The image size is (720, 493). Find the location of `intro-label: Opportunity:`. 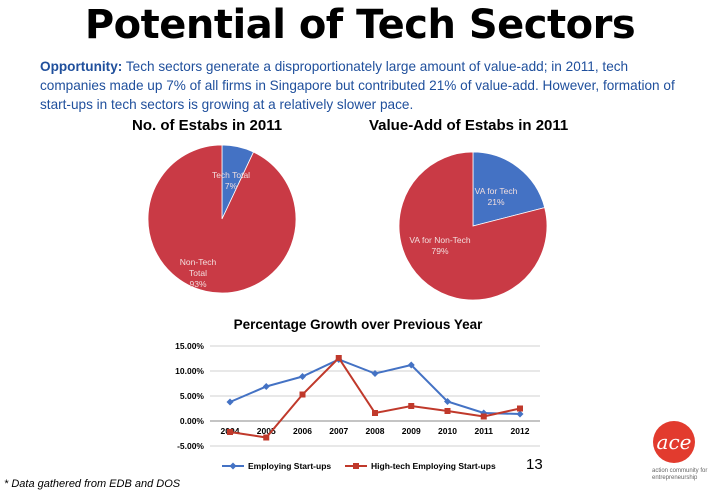

intro-label: Opportunity: is located at coordinates (81, 66).